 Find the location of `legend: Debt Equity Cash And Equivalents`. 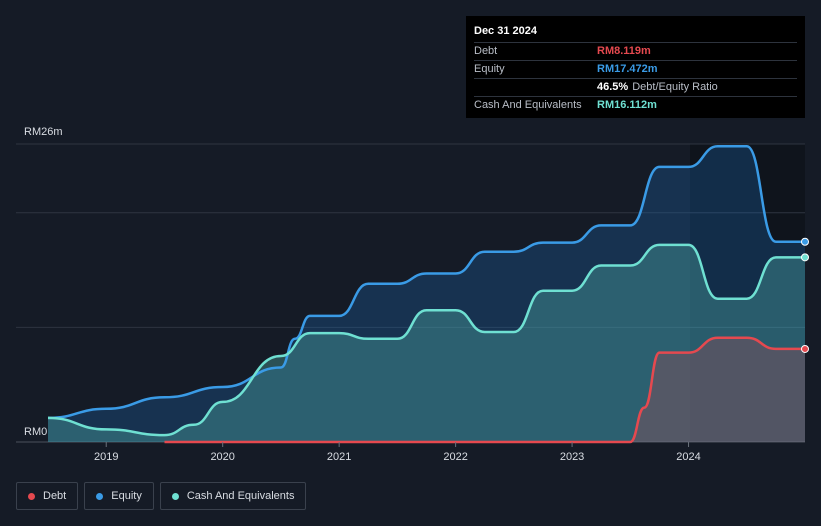

legend: Debt Equity Cash And Equivalents is located at coordinates (161, 496).